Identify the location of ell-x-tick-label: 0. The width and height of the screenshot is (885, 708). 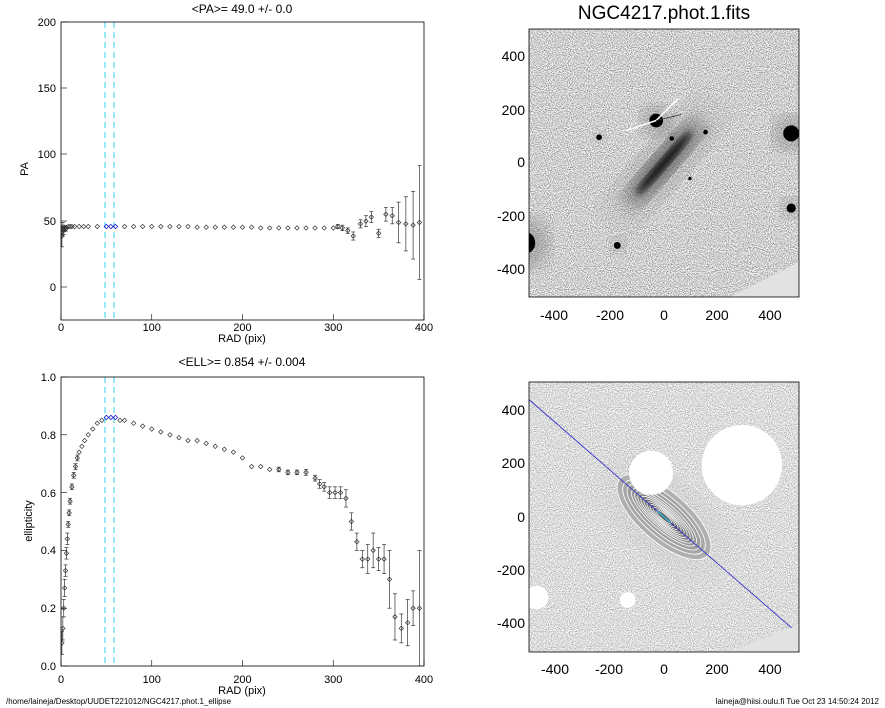
(61, 680).